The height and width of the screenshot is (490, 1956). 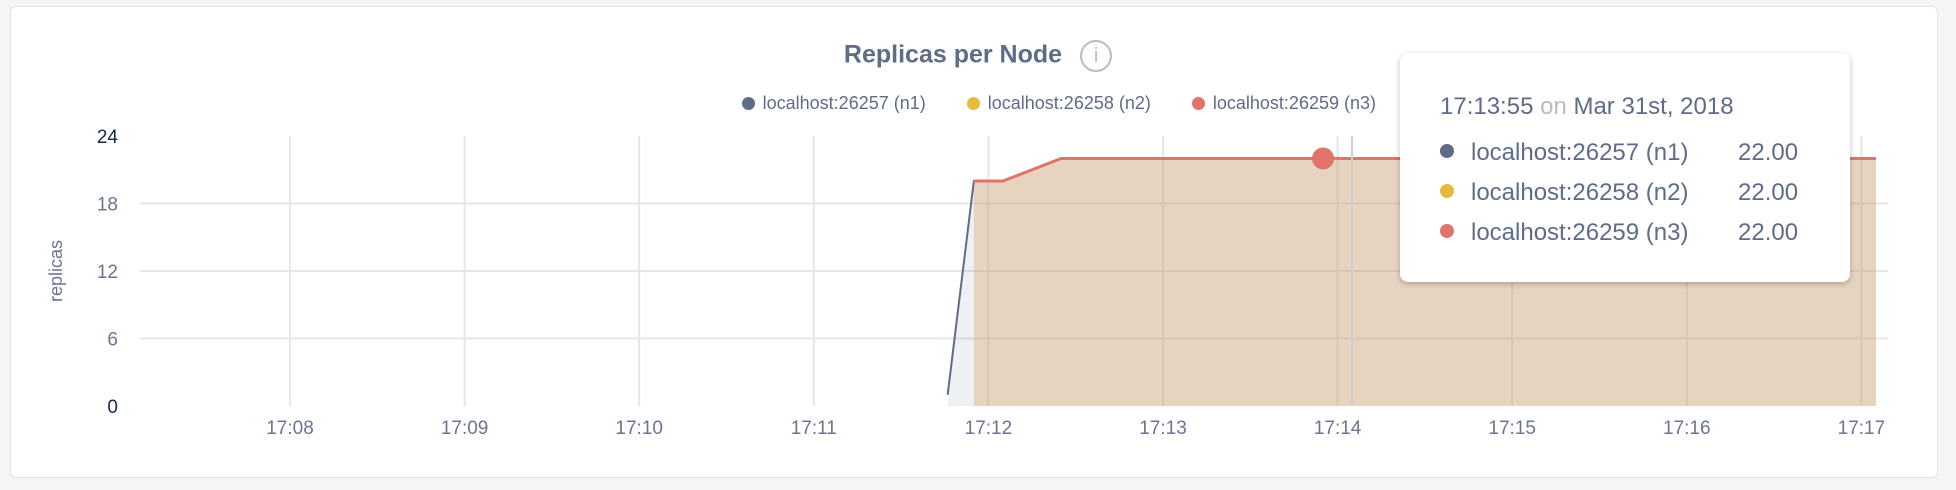 I want to click on y-tick-label: 18, so click(x=107, y=205).